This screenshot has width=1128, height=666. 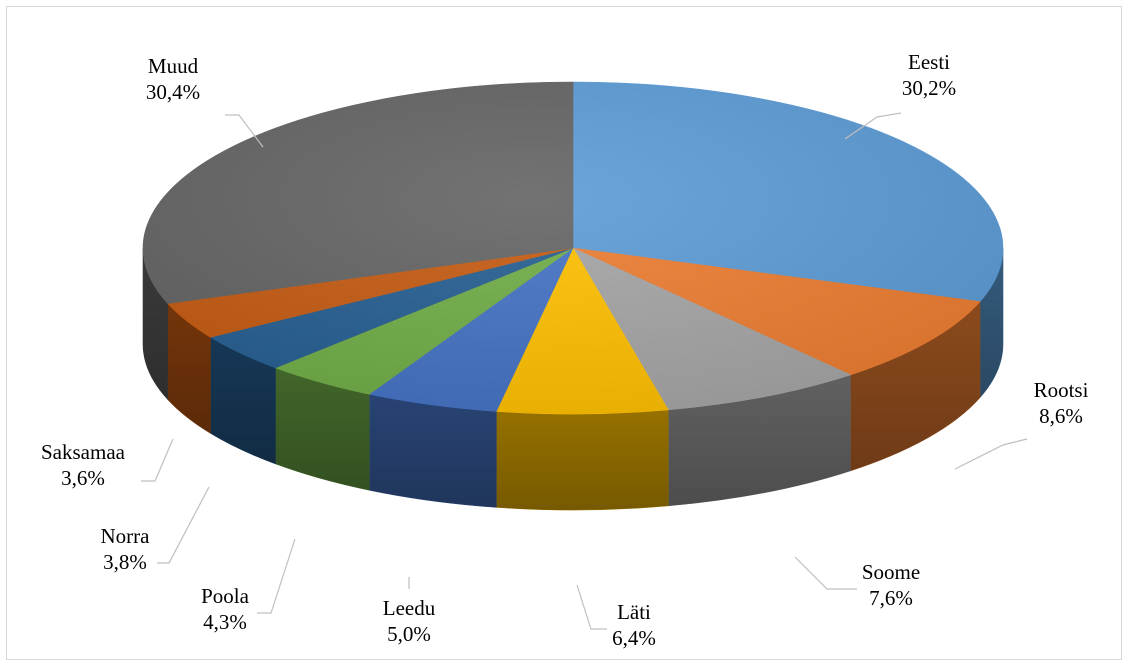 What do you see at coordinates (244, 131) in the screenshot?
I see `leader-line-muud` at bounding box center [244, 131].